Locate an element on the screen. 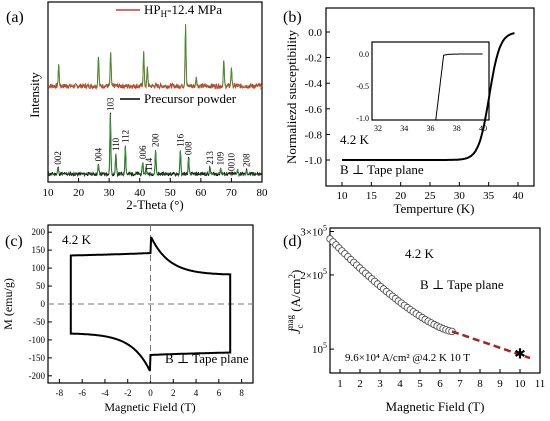 This screenshot has width=550, height=421. panel-b-inset-xtick-label: 36 is located at coordinates (431, 128).